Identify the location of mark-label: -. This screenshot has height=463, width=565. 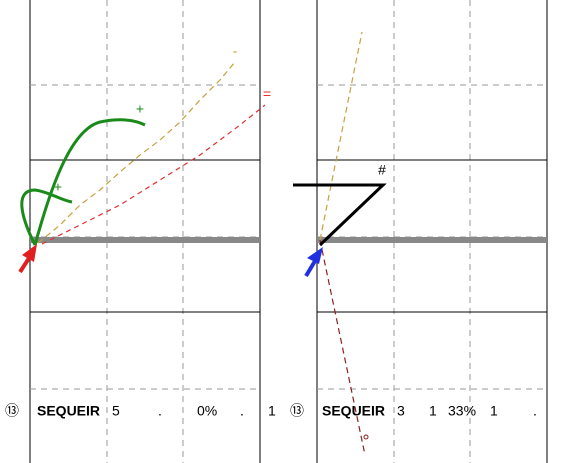
(235, 51).